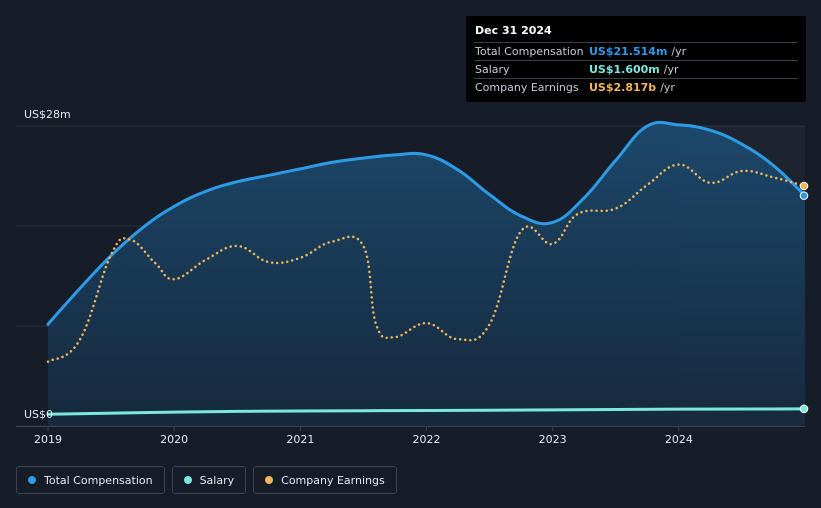 This screenshot has height=508, width=821. Describe the element at coordinates (47, 114) in the screenshot. I see `y-axis-top-label: US$28m` at that location.